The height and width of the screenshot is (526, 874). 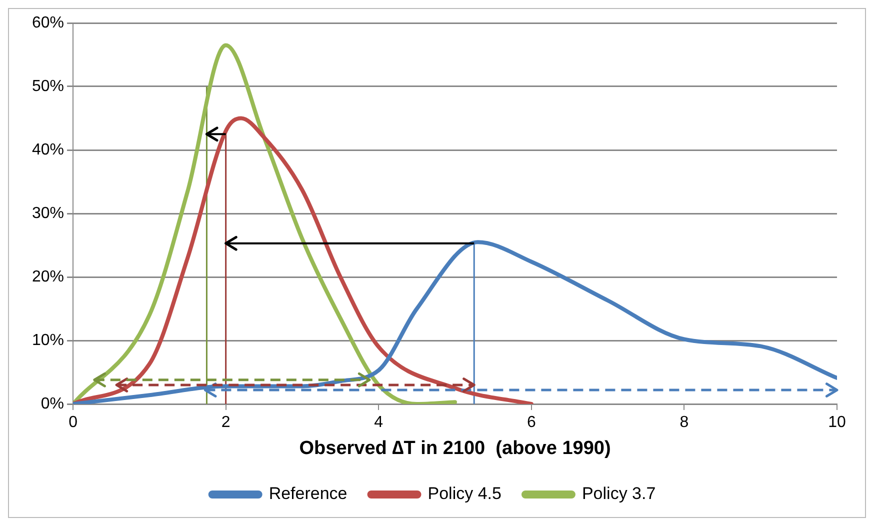 I want to click on y-tick-label: 10%, so click(x=48, y=340).